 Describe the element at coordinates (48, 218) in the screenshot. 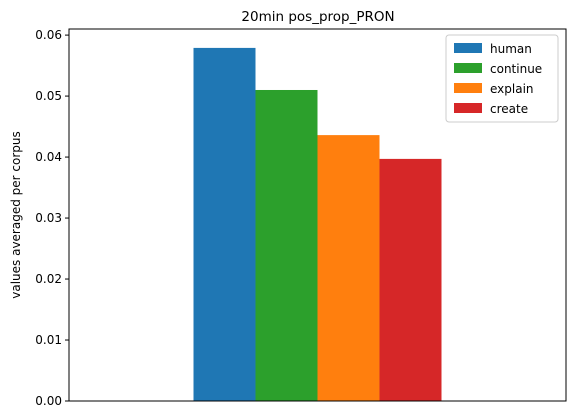

I see `y-tick-label: 0.03` at that location.